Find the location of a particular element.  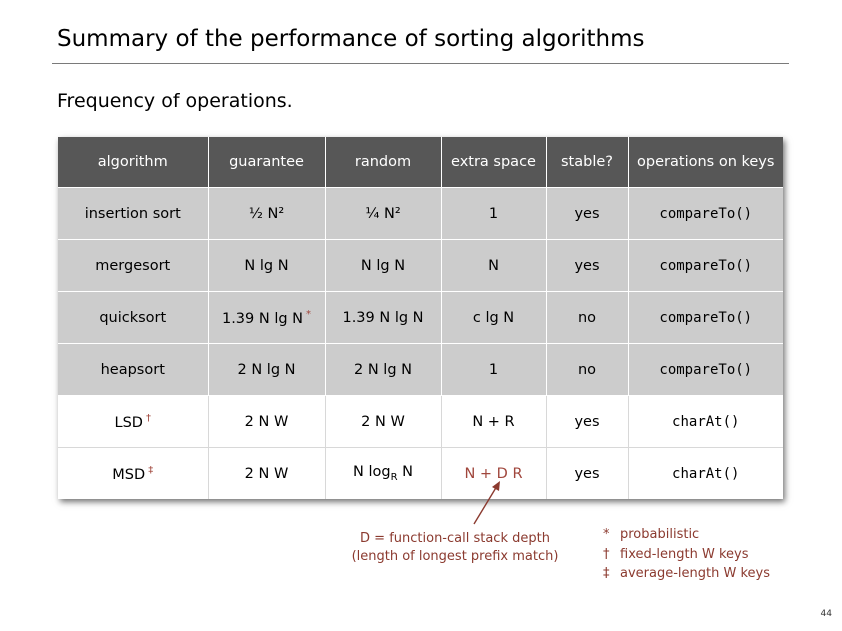

cell-random: 1.39 N lg N is located at coordinates (383, 317).